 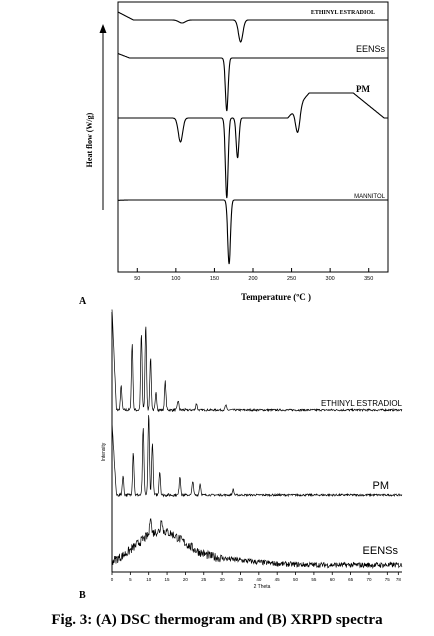 What do you see at coordinates (368, 279) in the screenshot?
I see `dsc-x-tick-label: 350` at bounding box center [368, 279].